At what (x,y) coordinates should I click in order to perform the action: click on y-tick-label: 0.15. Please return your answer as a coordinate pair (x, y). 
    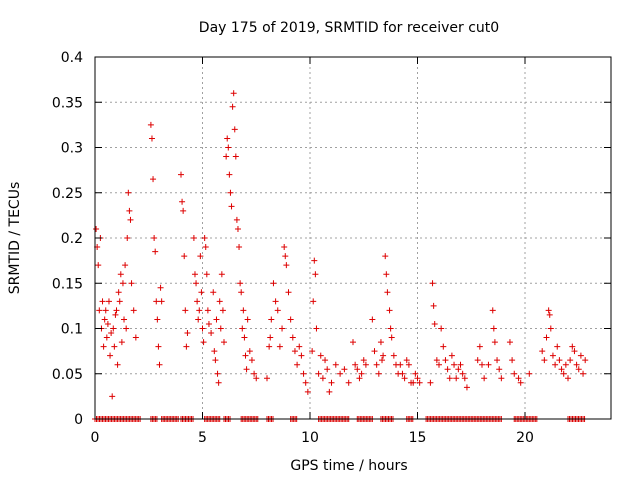
    Looking at the image, I should click on (67, 284).